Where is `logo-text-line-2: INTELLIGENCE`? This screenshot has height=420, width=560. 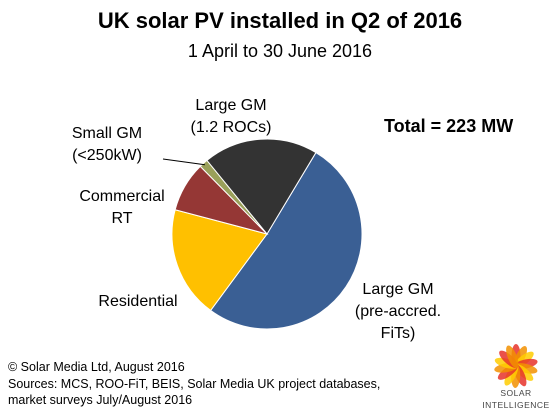
logo-text-line-2: INTELLIGENCE is located at coordinates (516, 405).